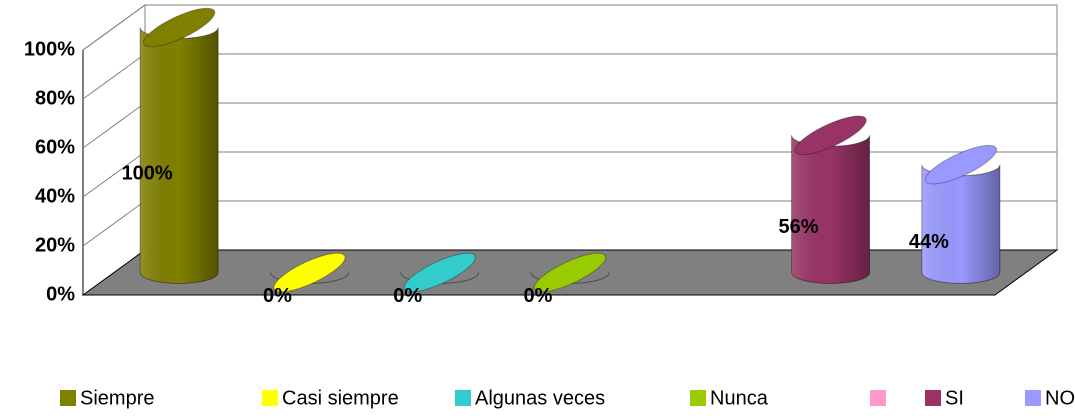  Describe the element at coordinates (739, 398) in the screenshot. I see `legend-label: Nunca` at that location.